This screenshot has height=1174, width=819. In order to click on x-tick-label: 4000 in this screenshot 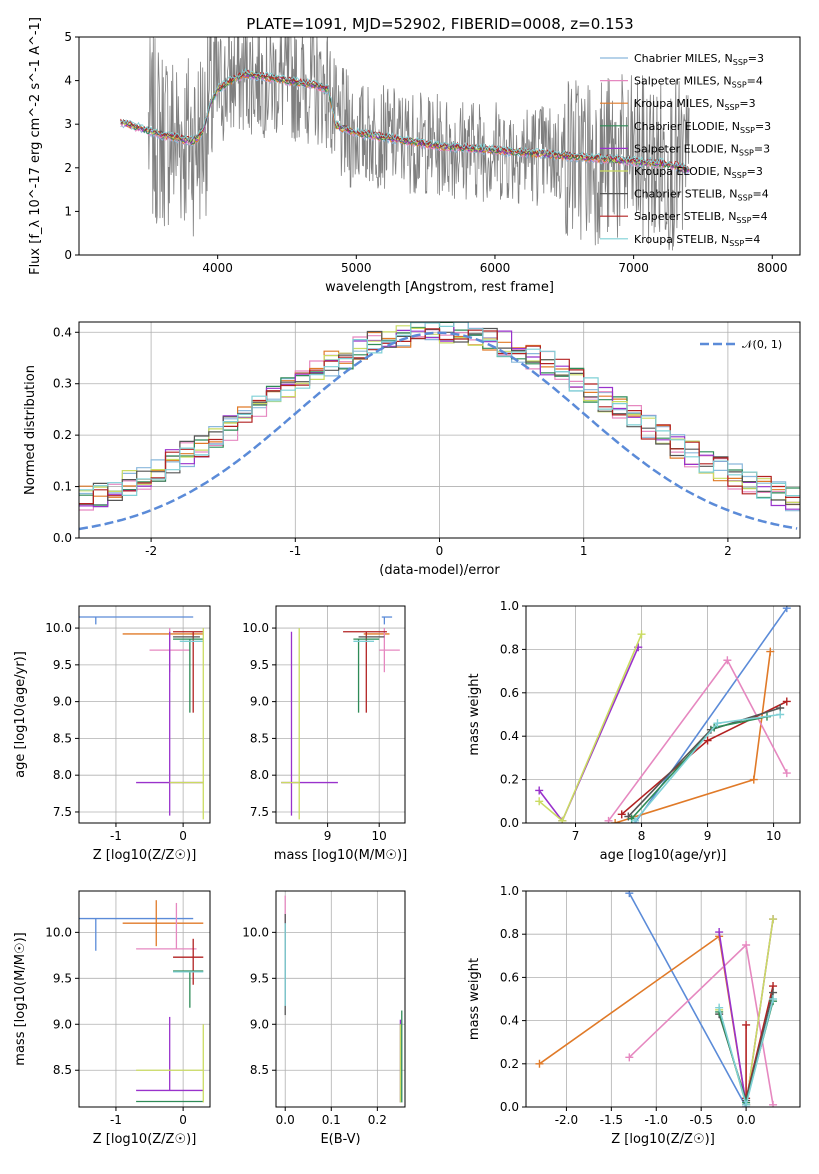, I will do `click(217, 268)`.